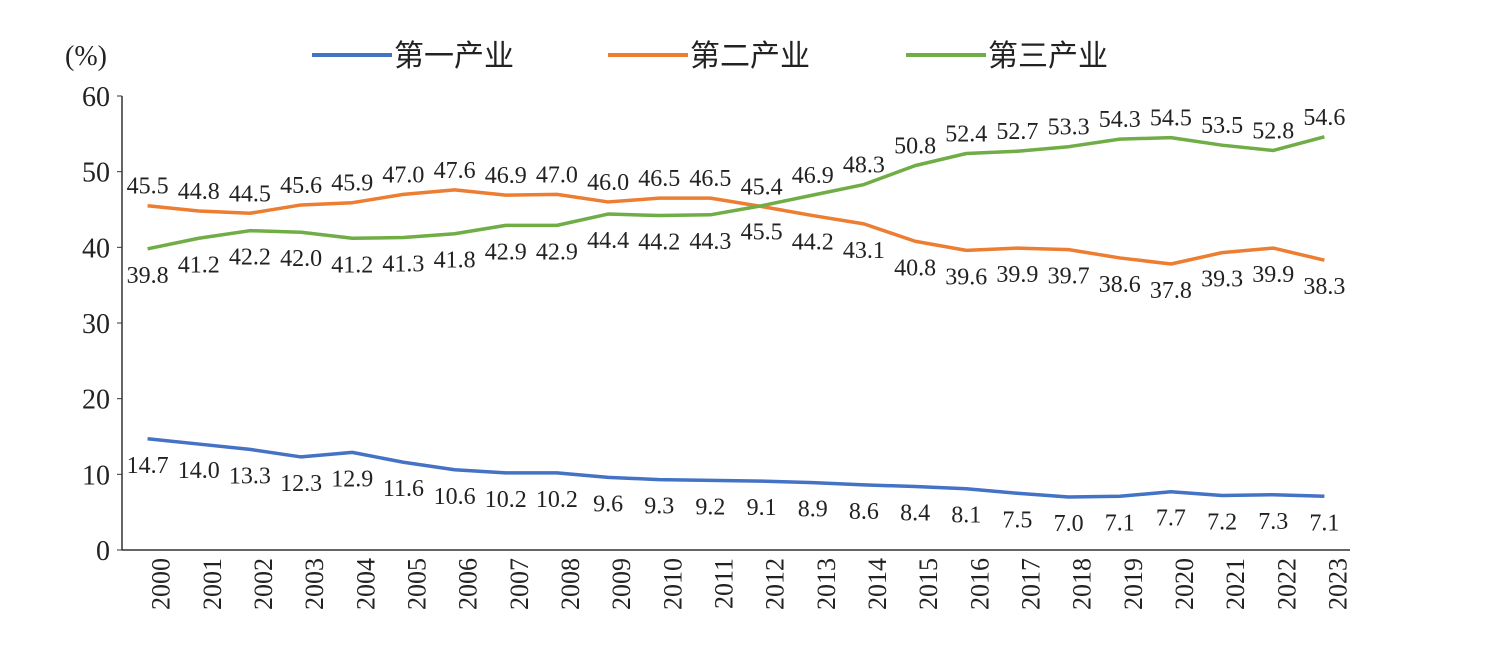 Image resolution: width=1505 pixels, height=653 pixels. I want to click on legend: 第一产业 第二产业 第三产业, so click(710, 56).